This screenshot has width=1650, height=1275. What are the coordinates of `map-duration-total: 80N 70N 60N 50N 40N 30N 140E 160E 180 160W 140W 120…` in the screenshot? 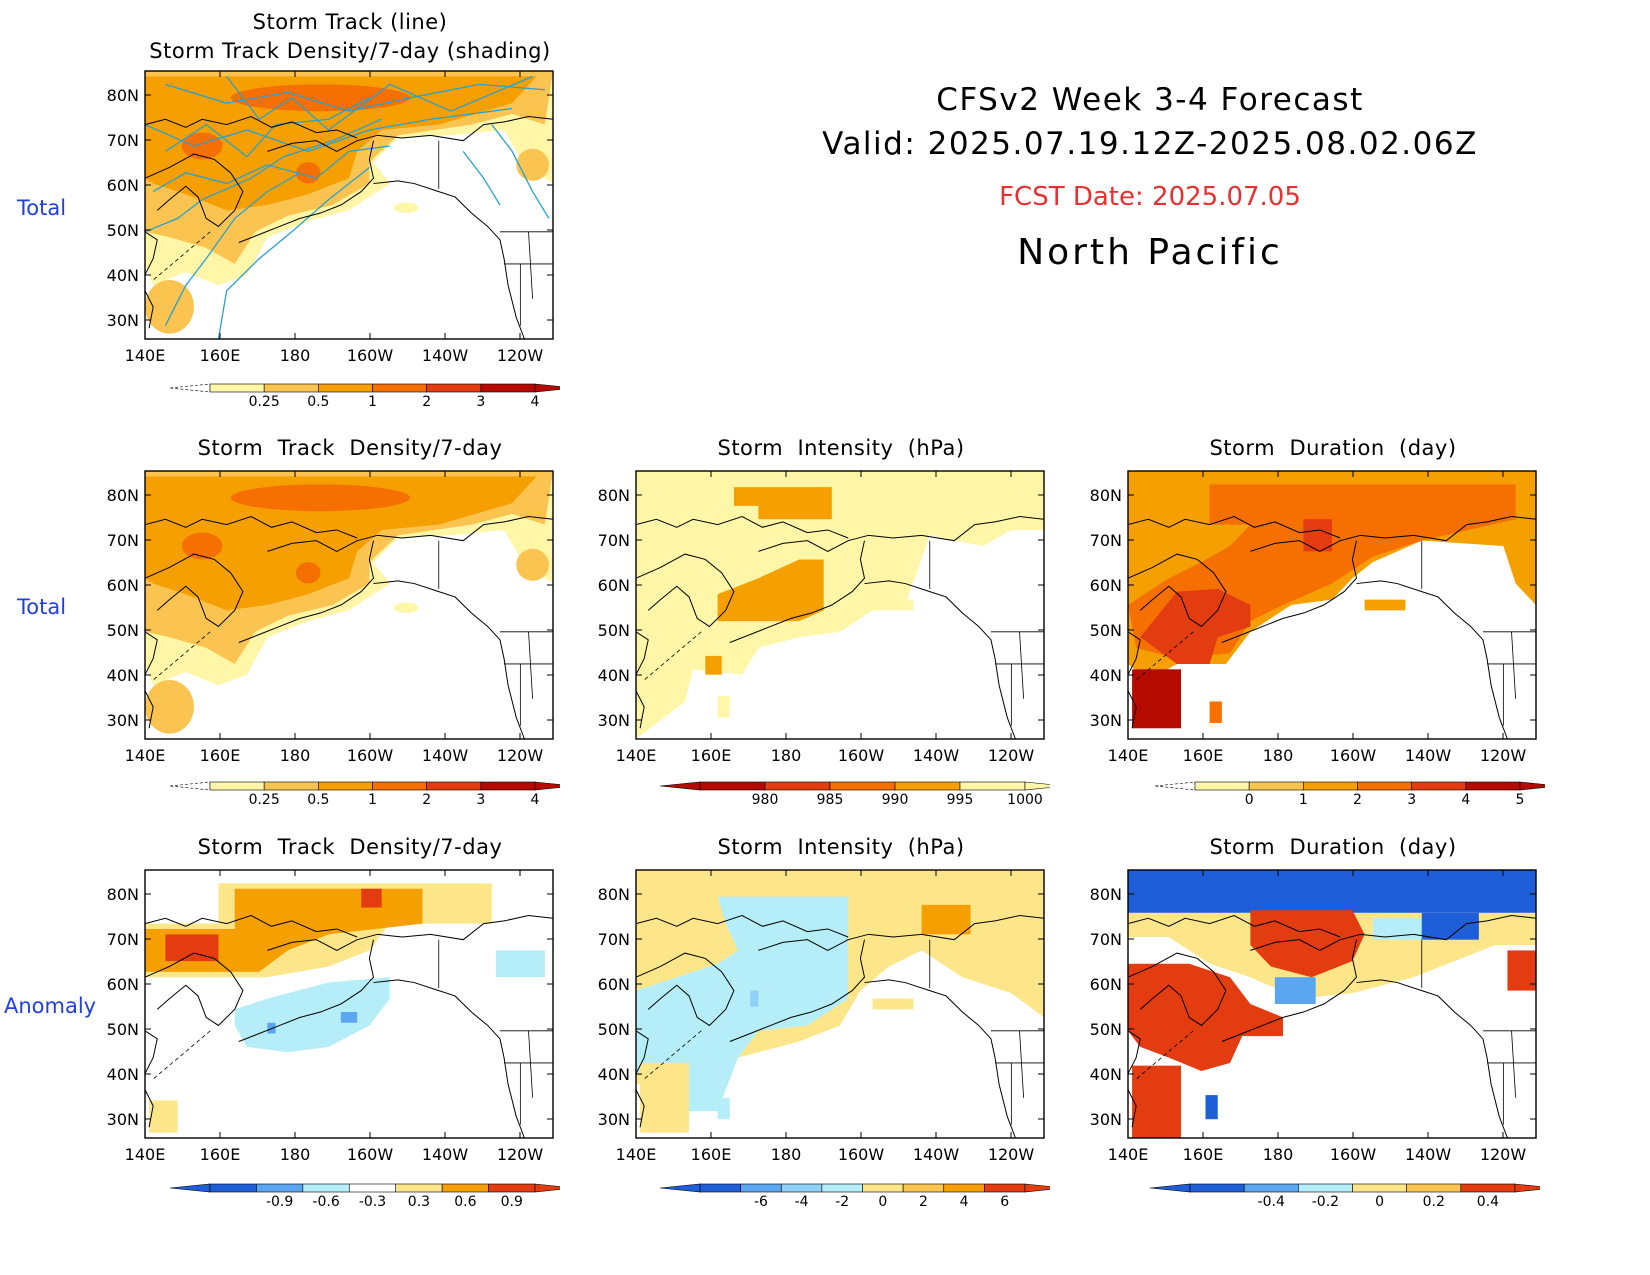 It's located at (1313, 617).